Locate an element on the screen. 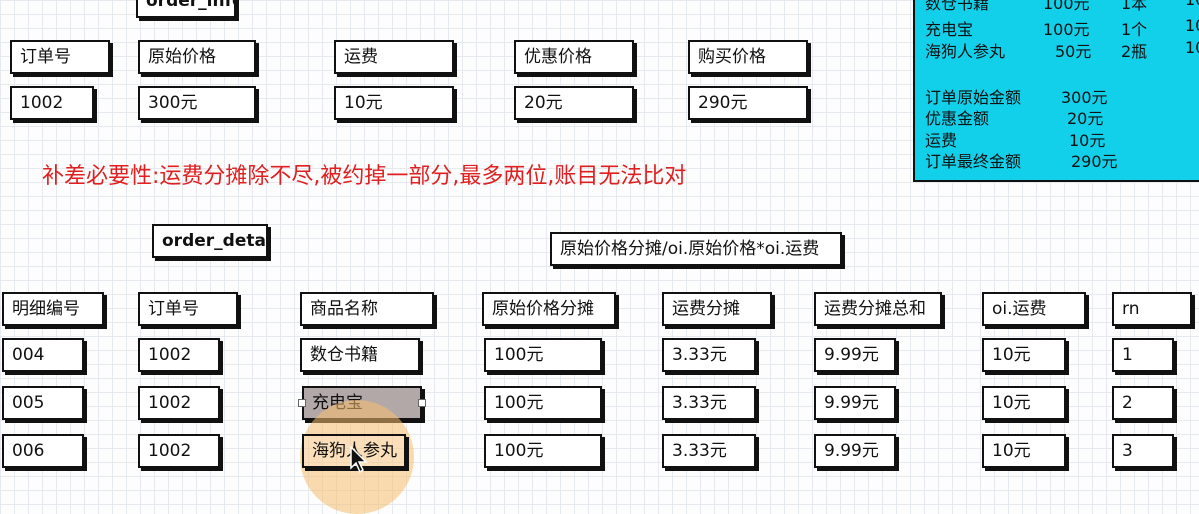 Image resolution: width=1199 pixels, height=514 pixels. summary-total-value: 10元 is located at coordinates (1087, 140).